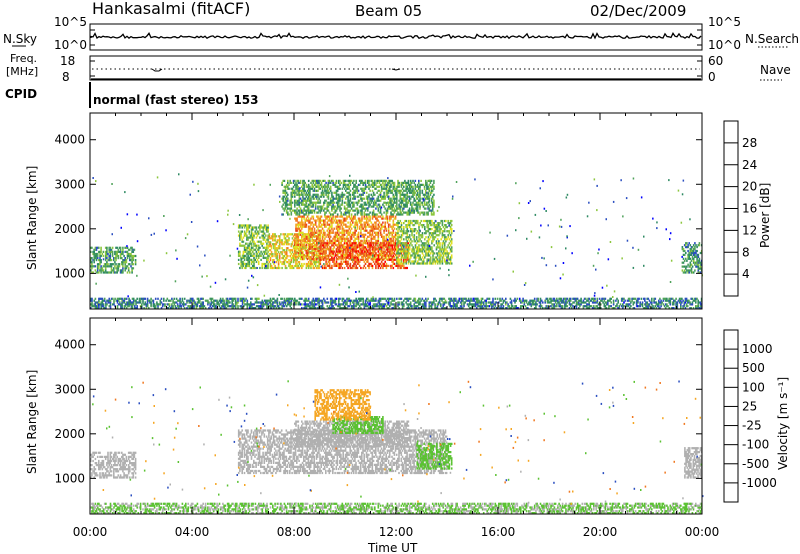 This screenshot has width=800, height=554. Describe the element at coordinates (753, 368) in the screenshot. I see `velocity-cbar-label-1: 500` at that location.